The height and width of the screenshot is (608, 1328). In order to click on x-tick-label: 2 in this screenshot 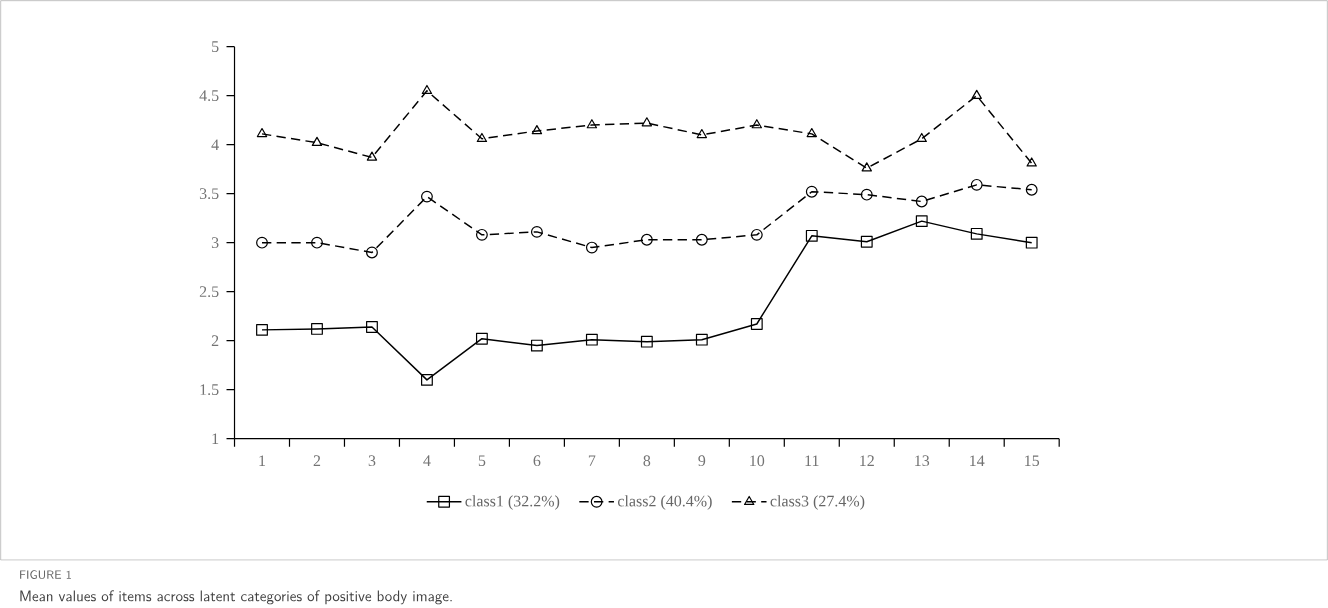, I will do `click(317, 460)`.